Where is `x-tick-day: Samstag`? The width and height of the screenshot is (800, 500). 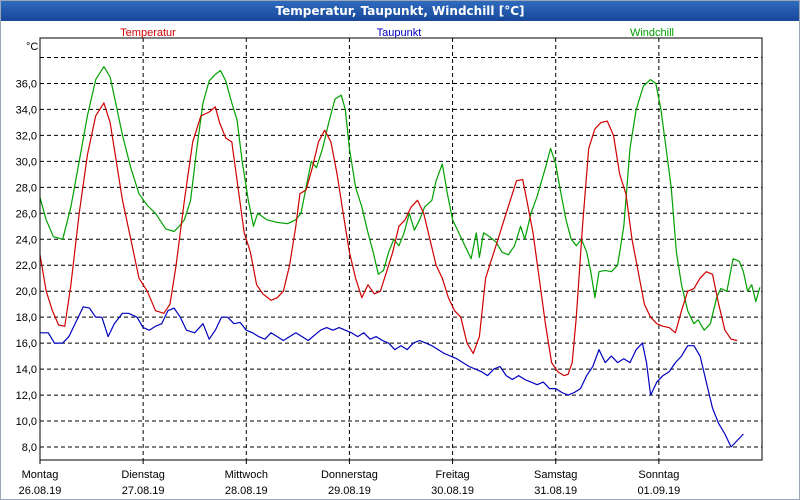 x-tick-day: Samstag is located at coordinates (555, 475).